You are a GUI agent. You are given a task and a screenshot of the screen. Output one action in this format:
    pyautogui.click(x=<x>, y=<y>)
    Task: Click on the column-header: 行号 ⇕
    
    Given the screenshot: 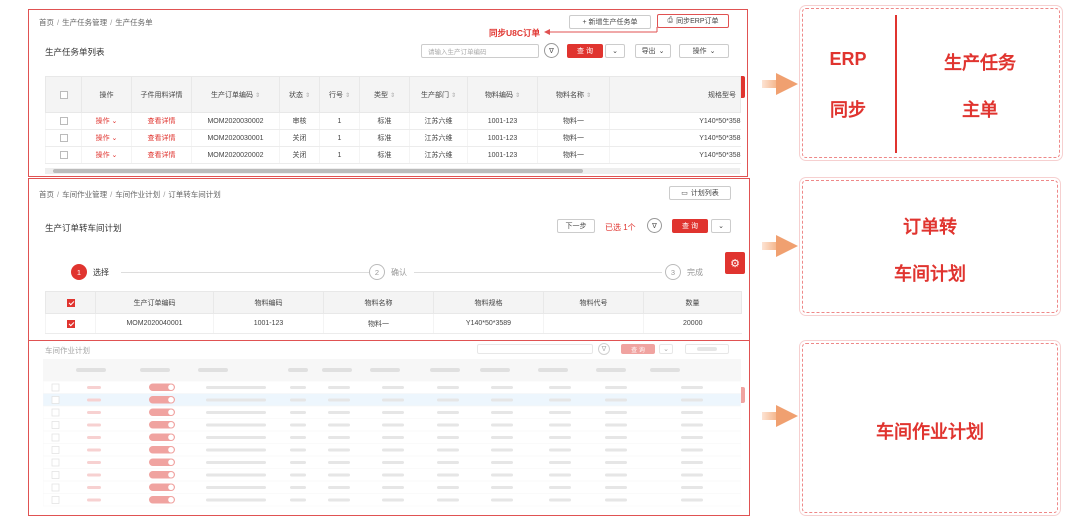 What is the action you would take?
    pyautogui.click(x=339, y=94)
    